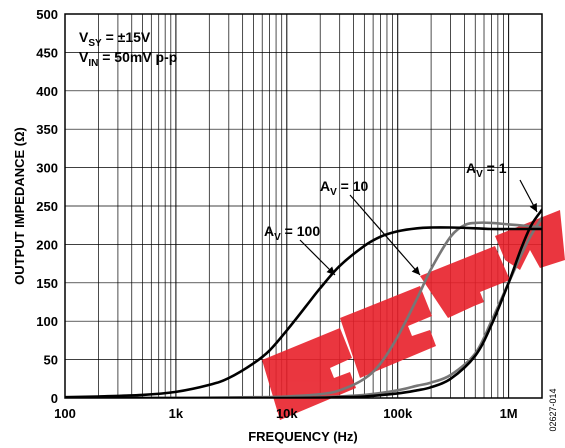 This screenshot has width=565, height=448. I want to click on pointer-av10-line, so click(385, 235).